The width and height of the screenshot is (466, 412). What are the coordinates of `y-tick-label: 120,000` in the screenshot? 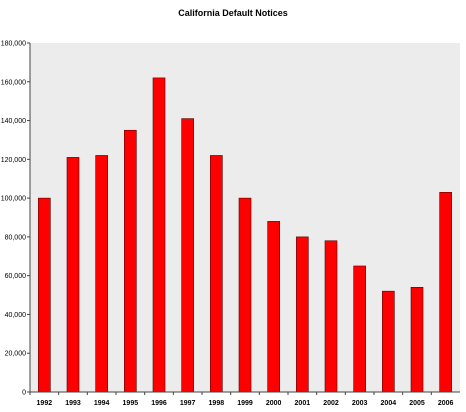 It's located at (13, 160).